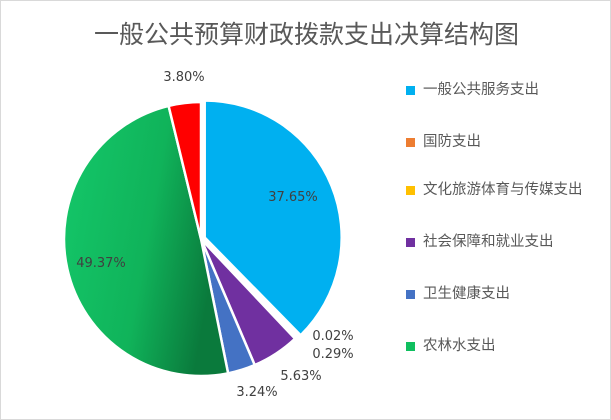 The image size is (611, 420). I want to click on legend-item: 国防支出, so click(508, 142).